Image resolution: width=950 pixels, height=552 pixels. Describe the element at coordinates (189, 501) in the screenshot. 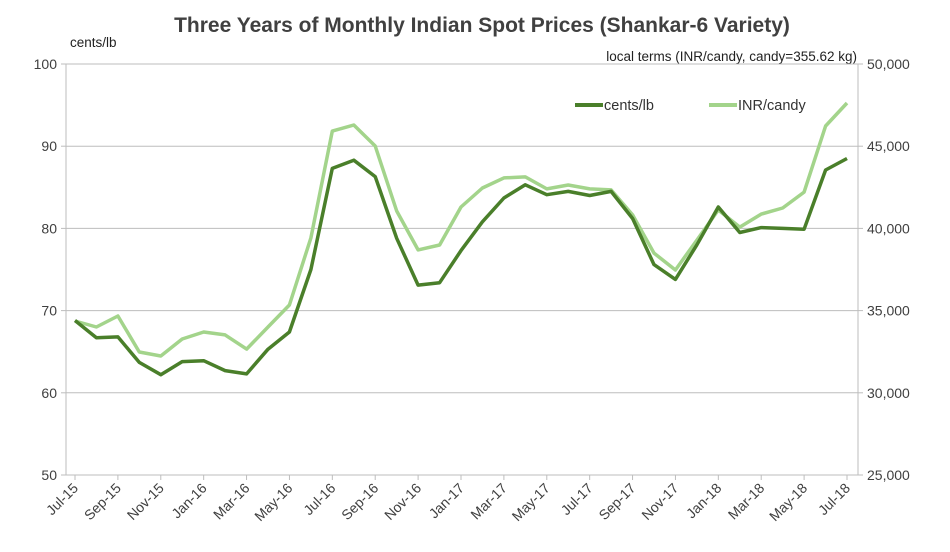

I see `x-tick-label: Jan-16` at that location.